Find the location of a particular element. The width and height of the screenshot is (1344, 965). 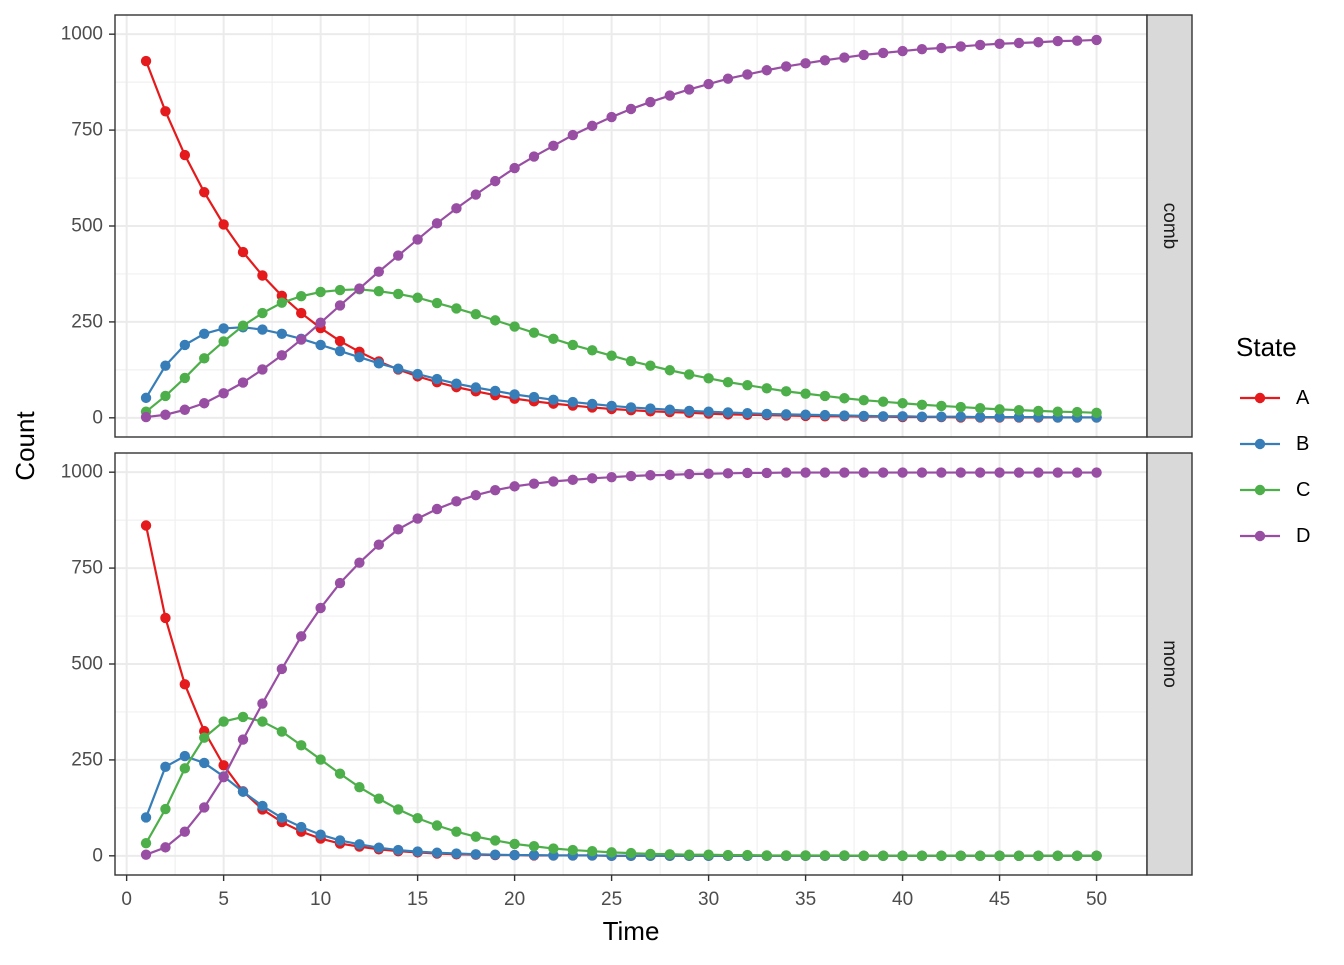

legend-item-C: C is located at coordinates (1275, 490).